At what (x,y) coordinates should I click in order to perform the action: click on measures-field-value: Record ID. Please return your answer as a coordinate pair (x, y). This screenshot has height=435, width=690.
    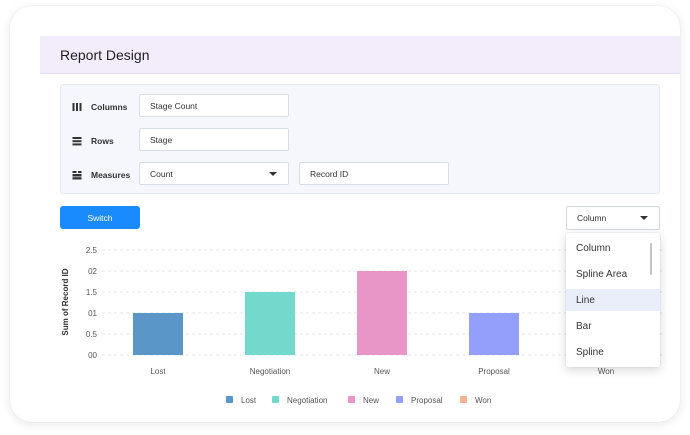
    Looking at the image, I should click on (329, 173).